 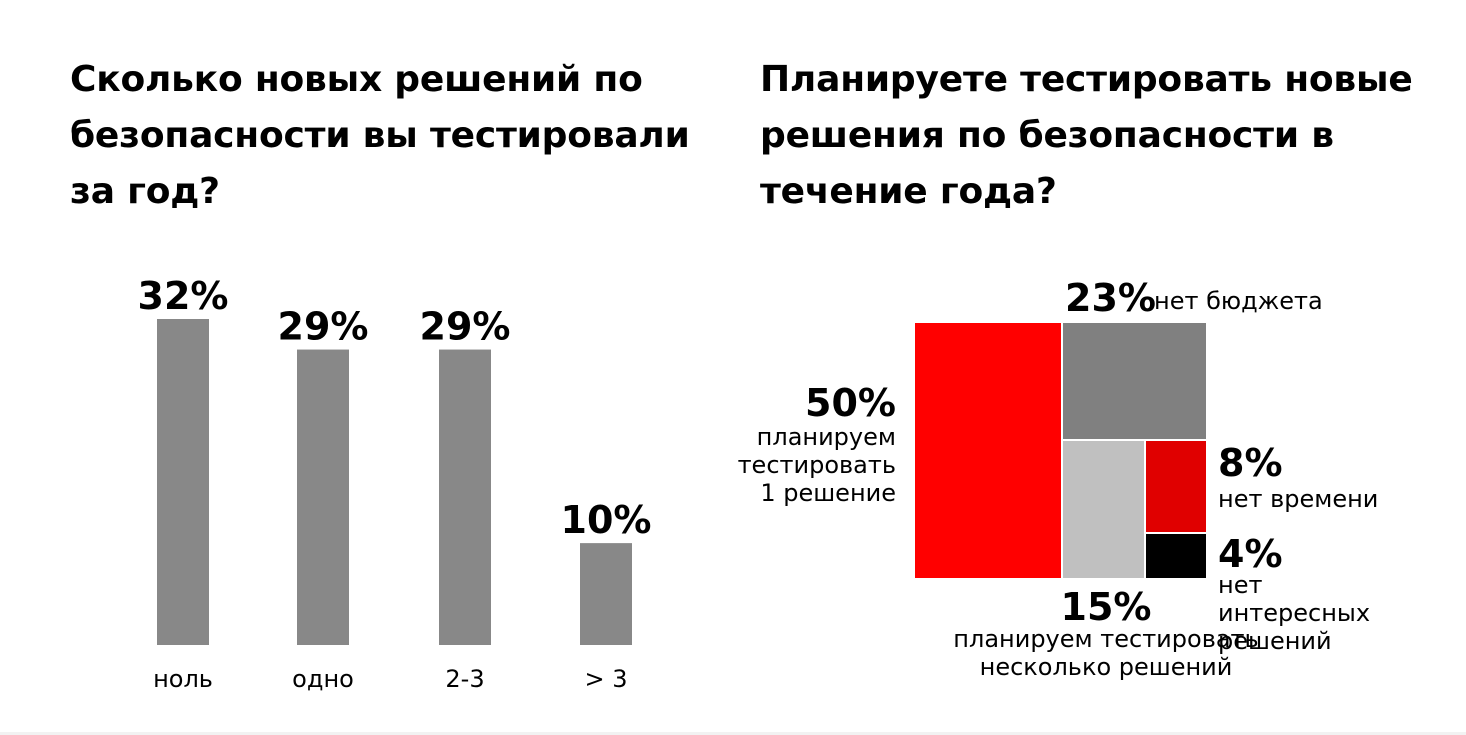 I want to click on treemap-value-label: 4%, so click(x=1250, y=554).